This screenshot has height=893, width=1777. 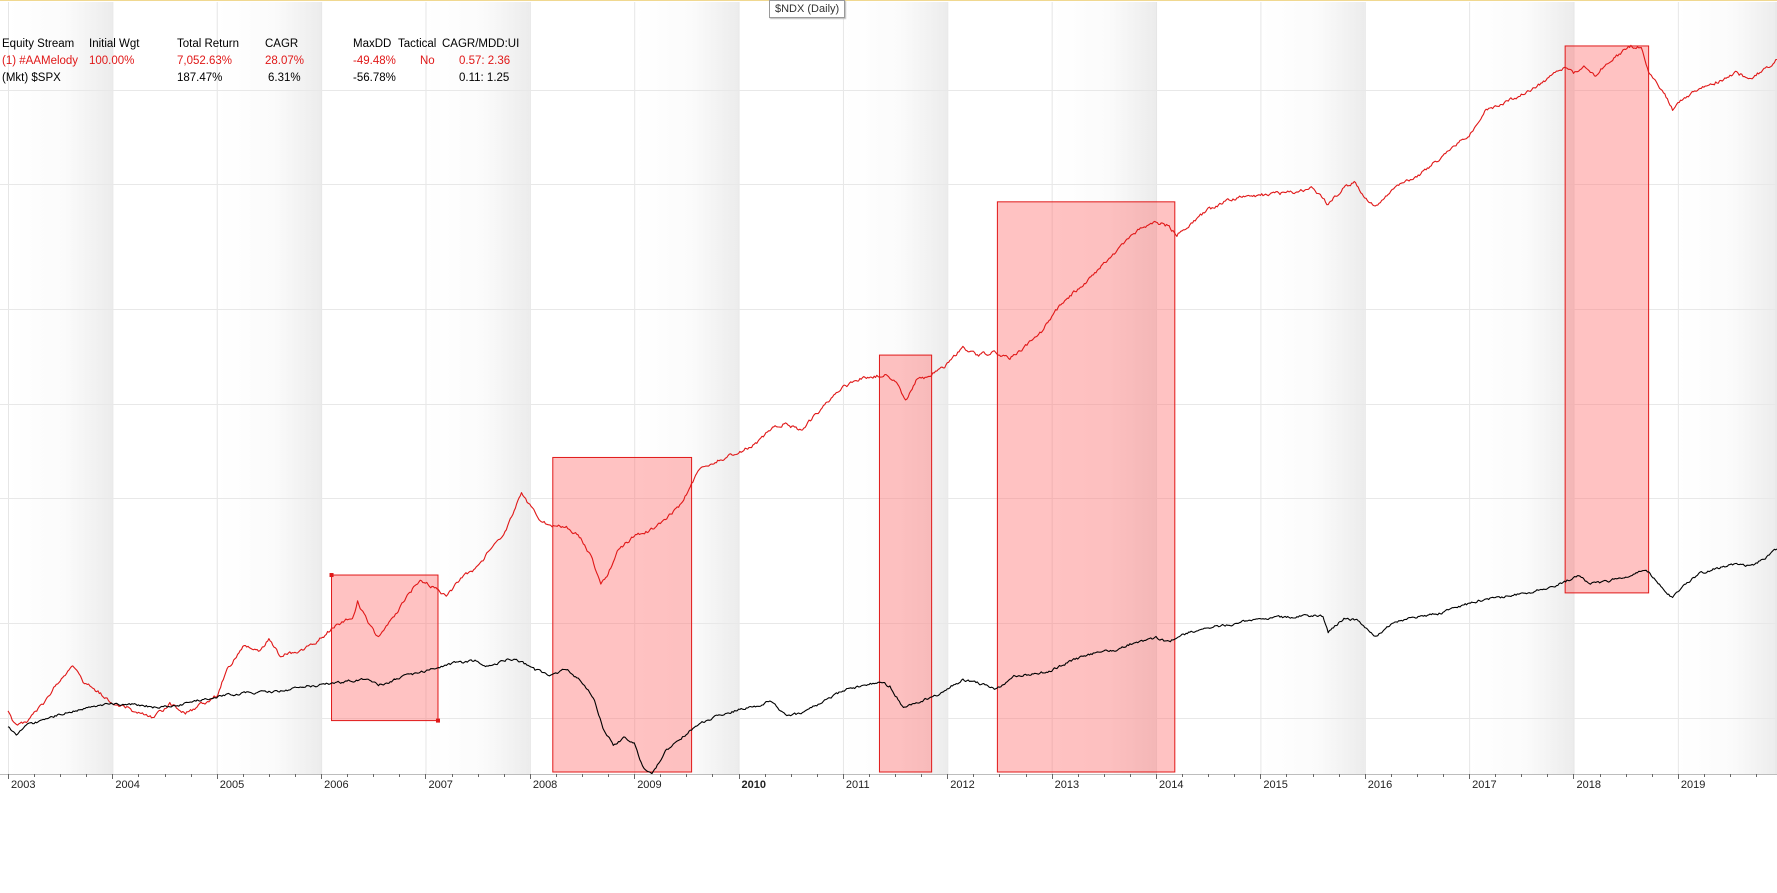 I want to click on header-equity-stream: Equity Stream, so click(x=38, y=44).